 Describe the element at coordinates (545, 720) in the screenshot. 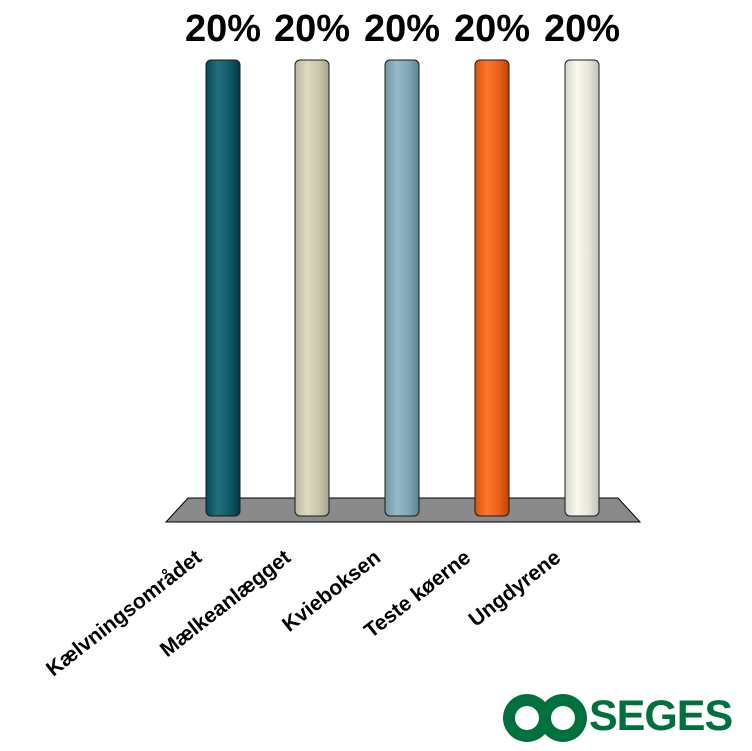

I see `seges-logo-icon` at that location.